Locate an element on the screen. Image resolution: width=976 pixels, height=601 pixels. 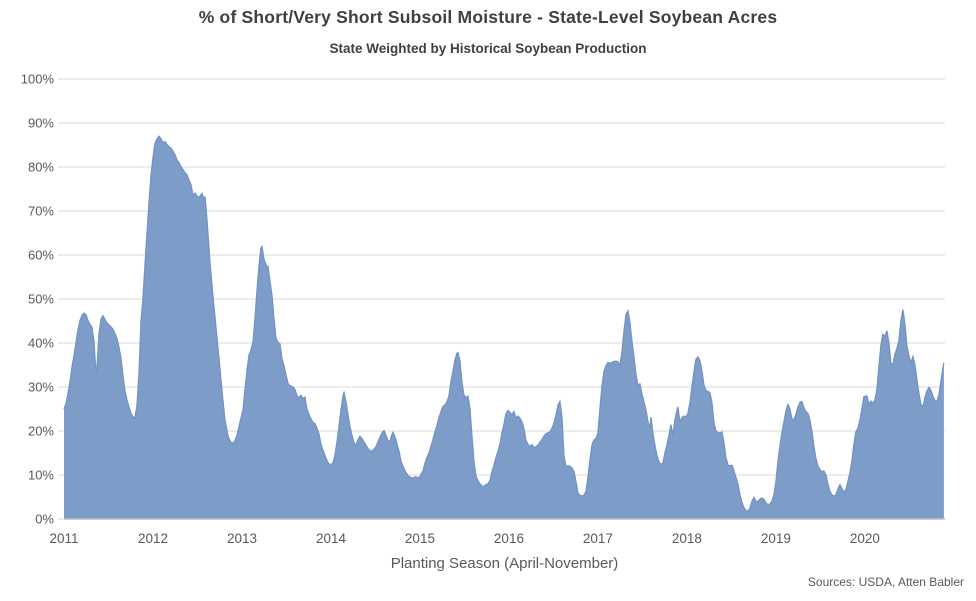
x-tick-label: 2011 is located at coordinates (63, 538).